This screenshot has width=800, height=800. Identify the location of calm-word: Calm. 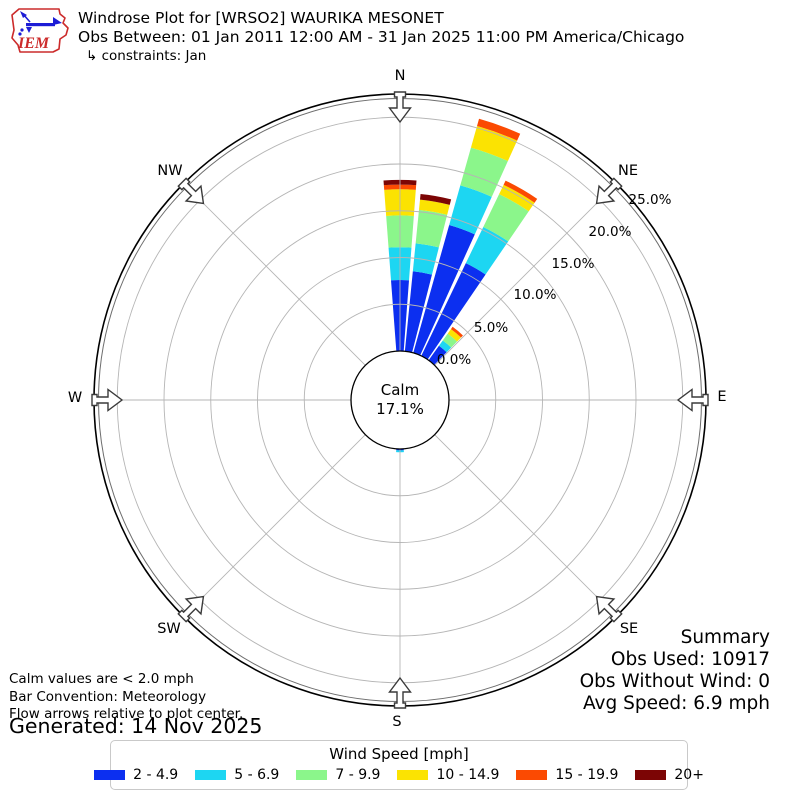
(400, 390).